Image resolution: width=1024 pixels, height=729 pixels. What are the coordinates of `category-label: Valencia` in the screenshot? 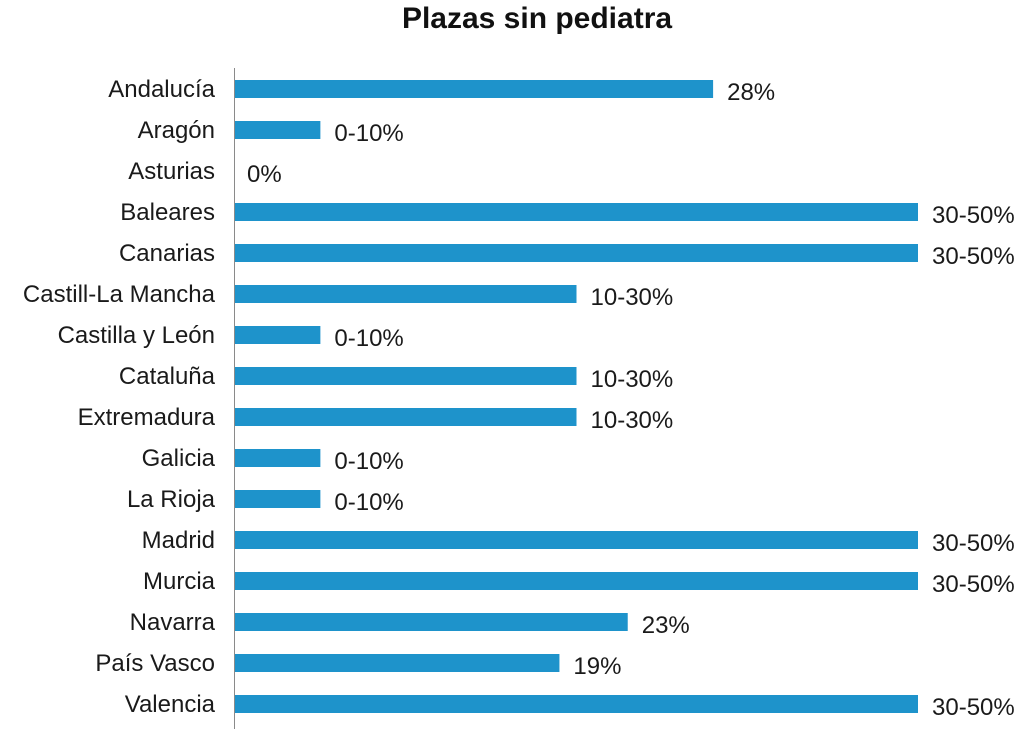 It's located at (170, 704).